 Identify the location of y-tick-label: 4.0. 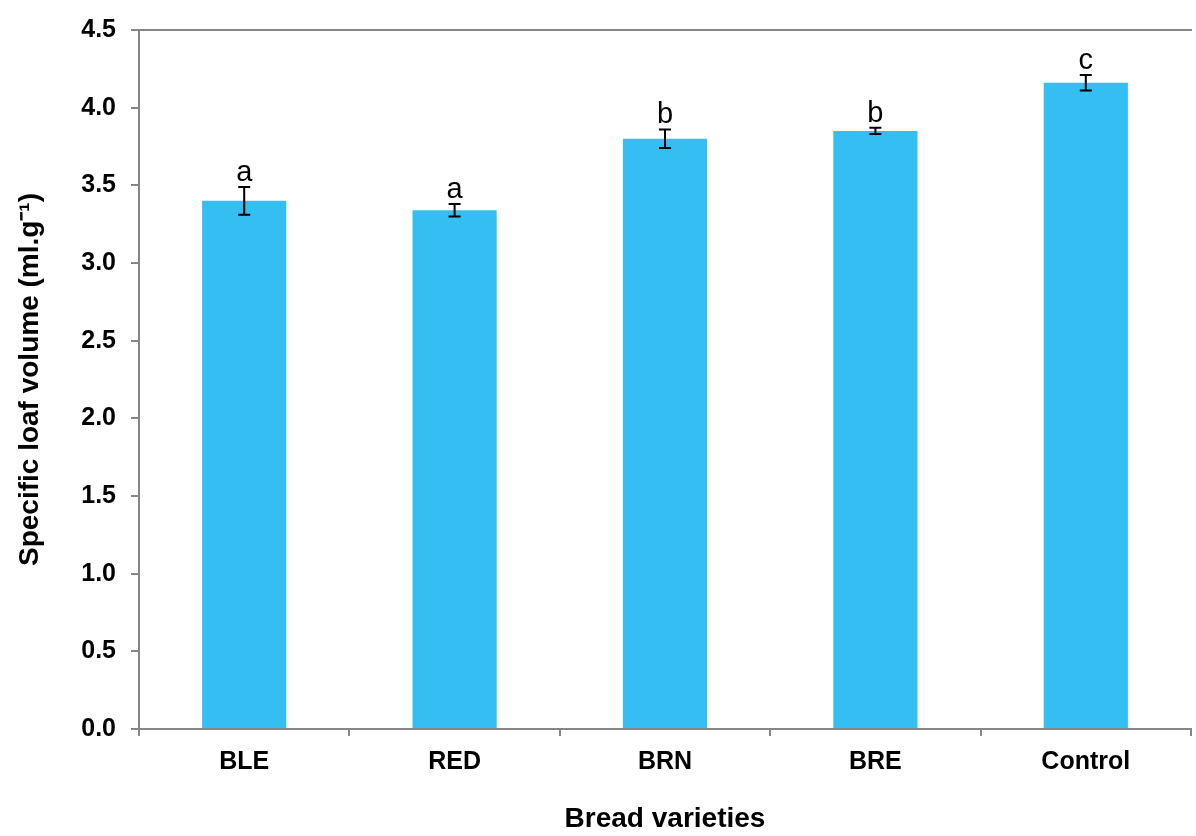
(98, 105).